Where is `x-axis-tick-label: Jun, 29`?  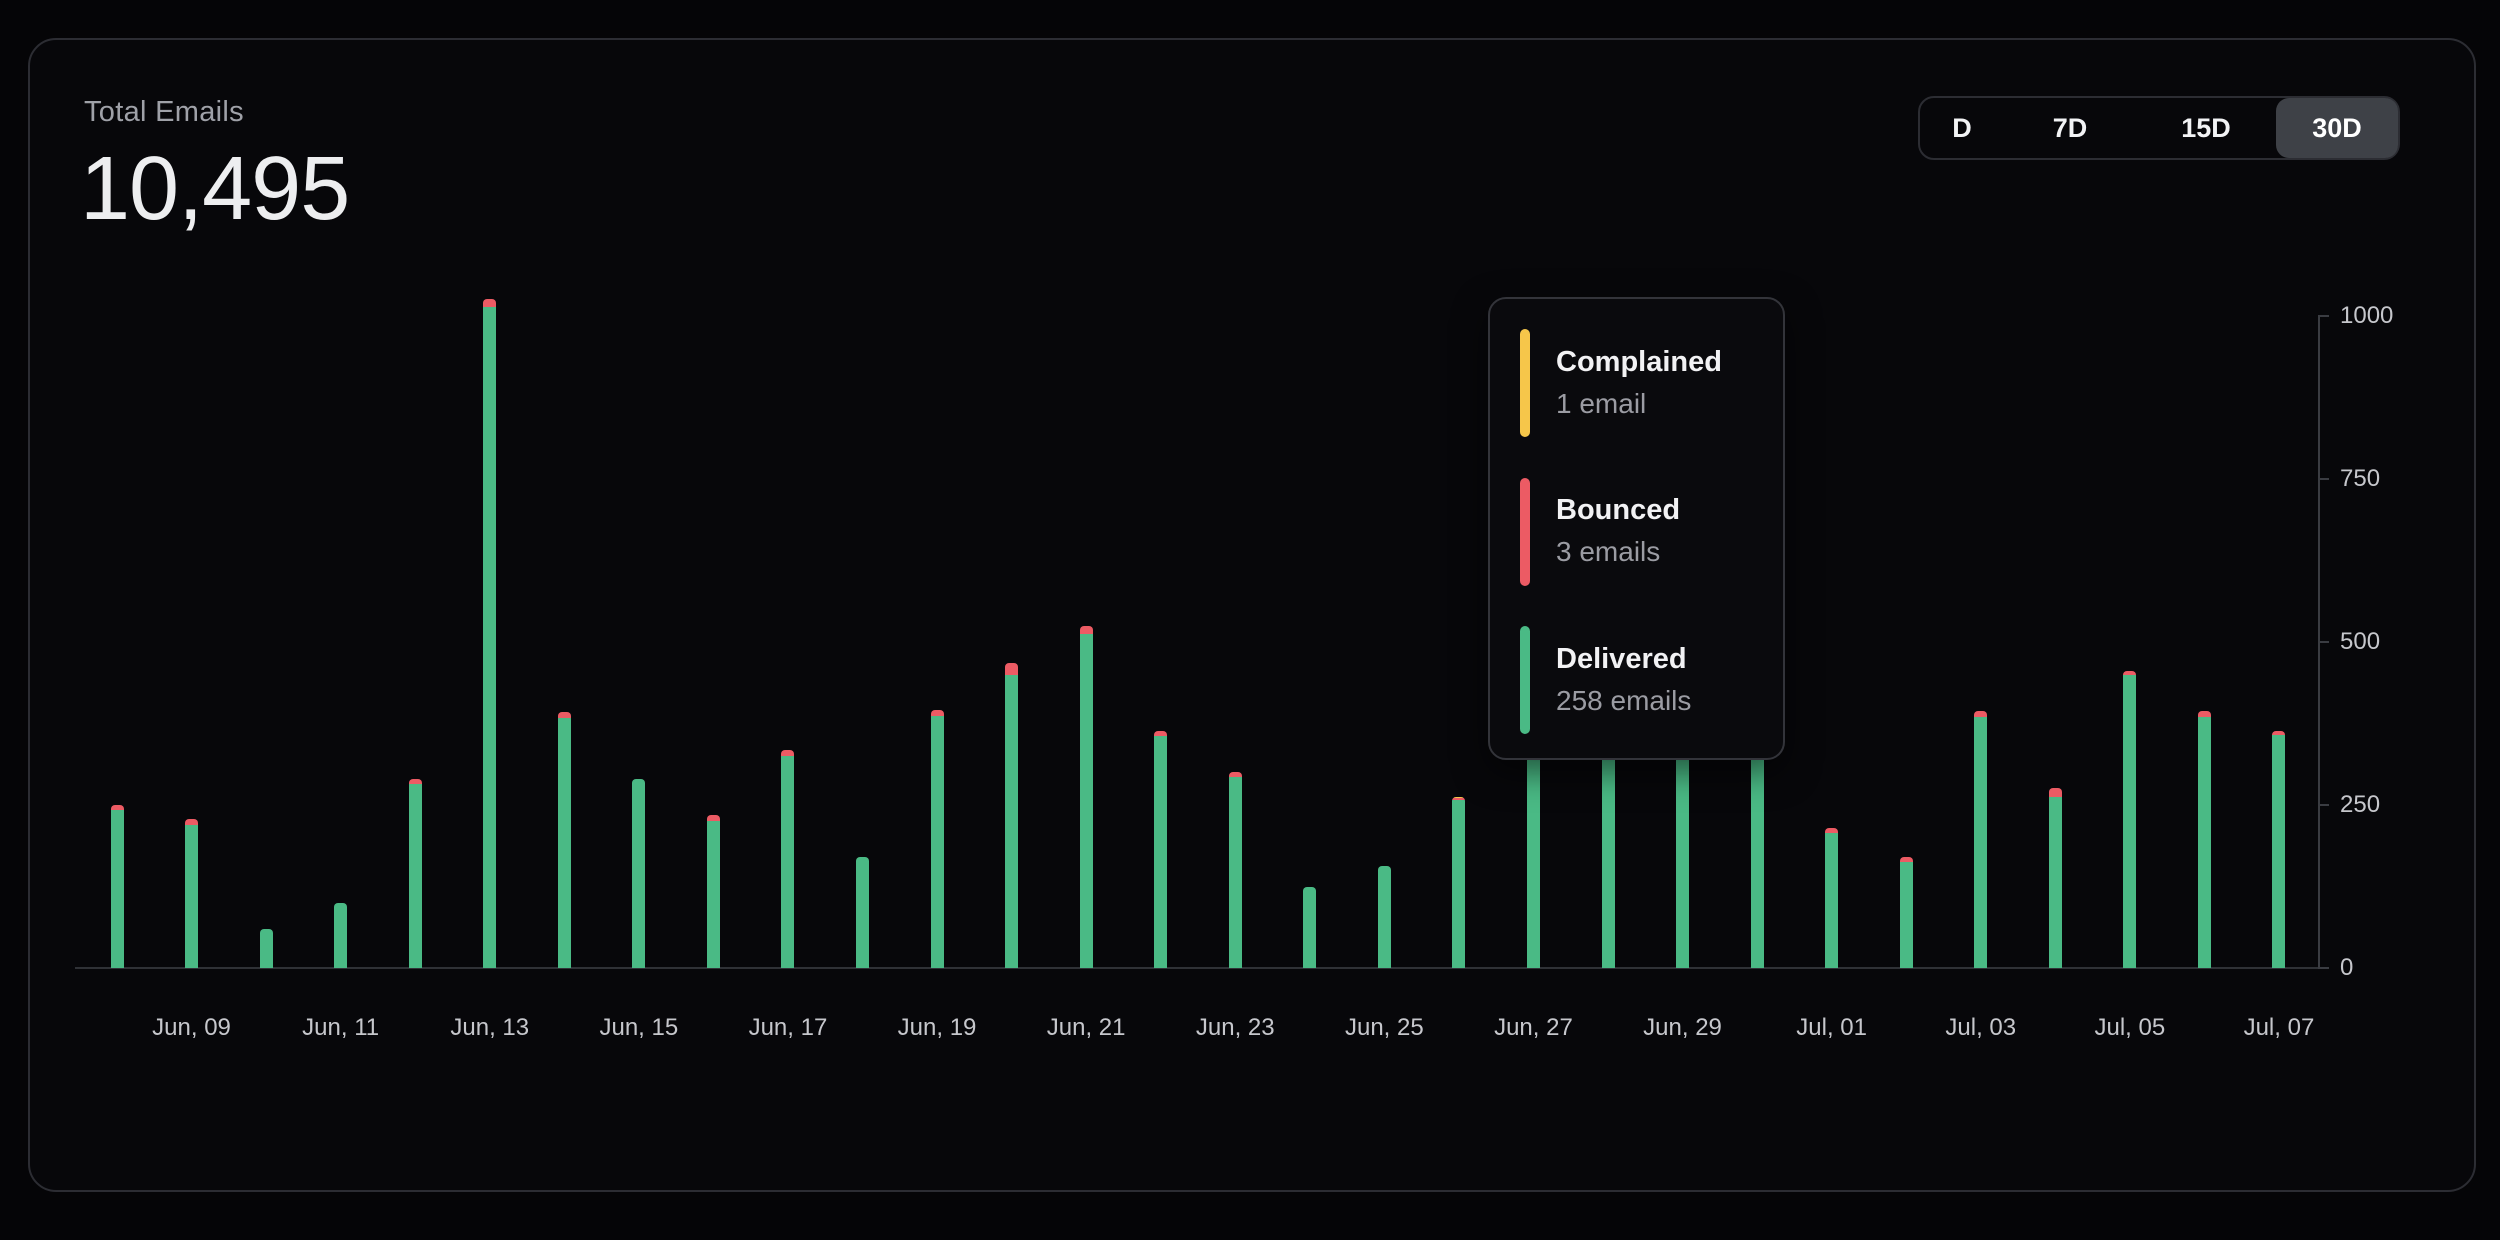 x-axis-tick-label: Jun, 29 is located at coordinates (1682, 1027).